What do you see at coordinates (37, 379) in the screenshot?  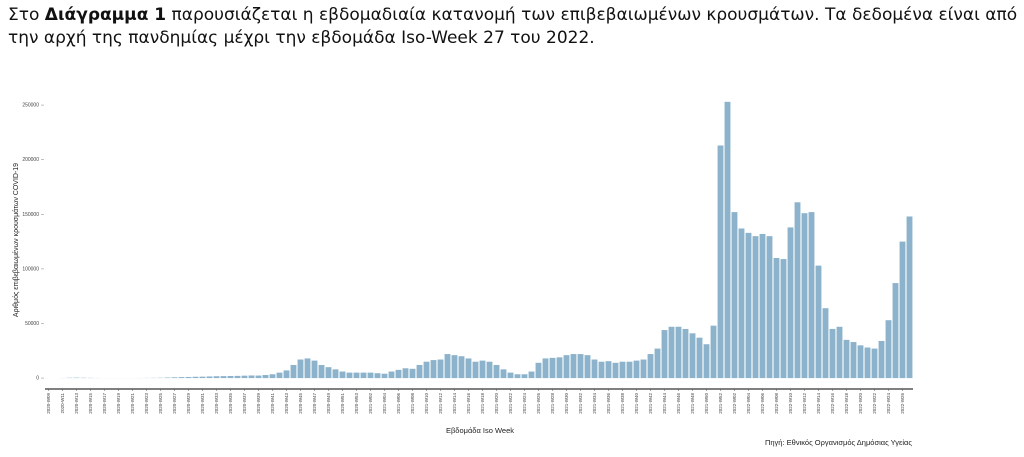 I see `y-tick-label: 0` at bounding box center [37, 379].